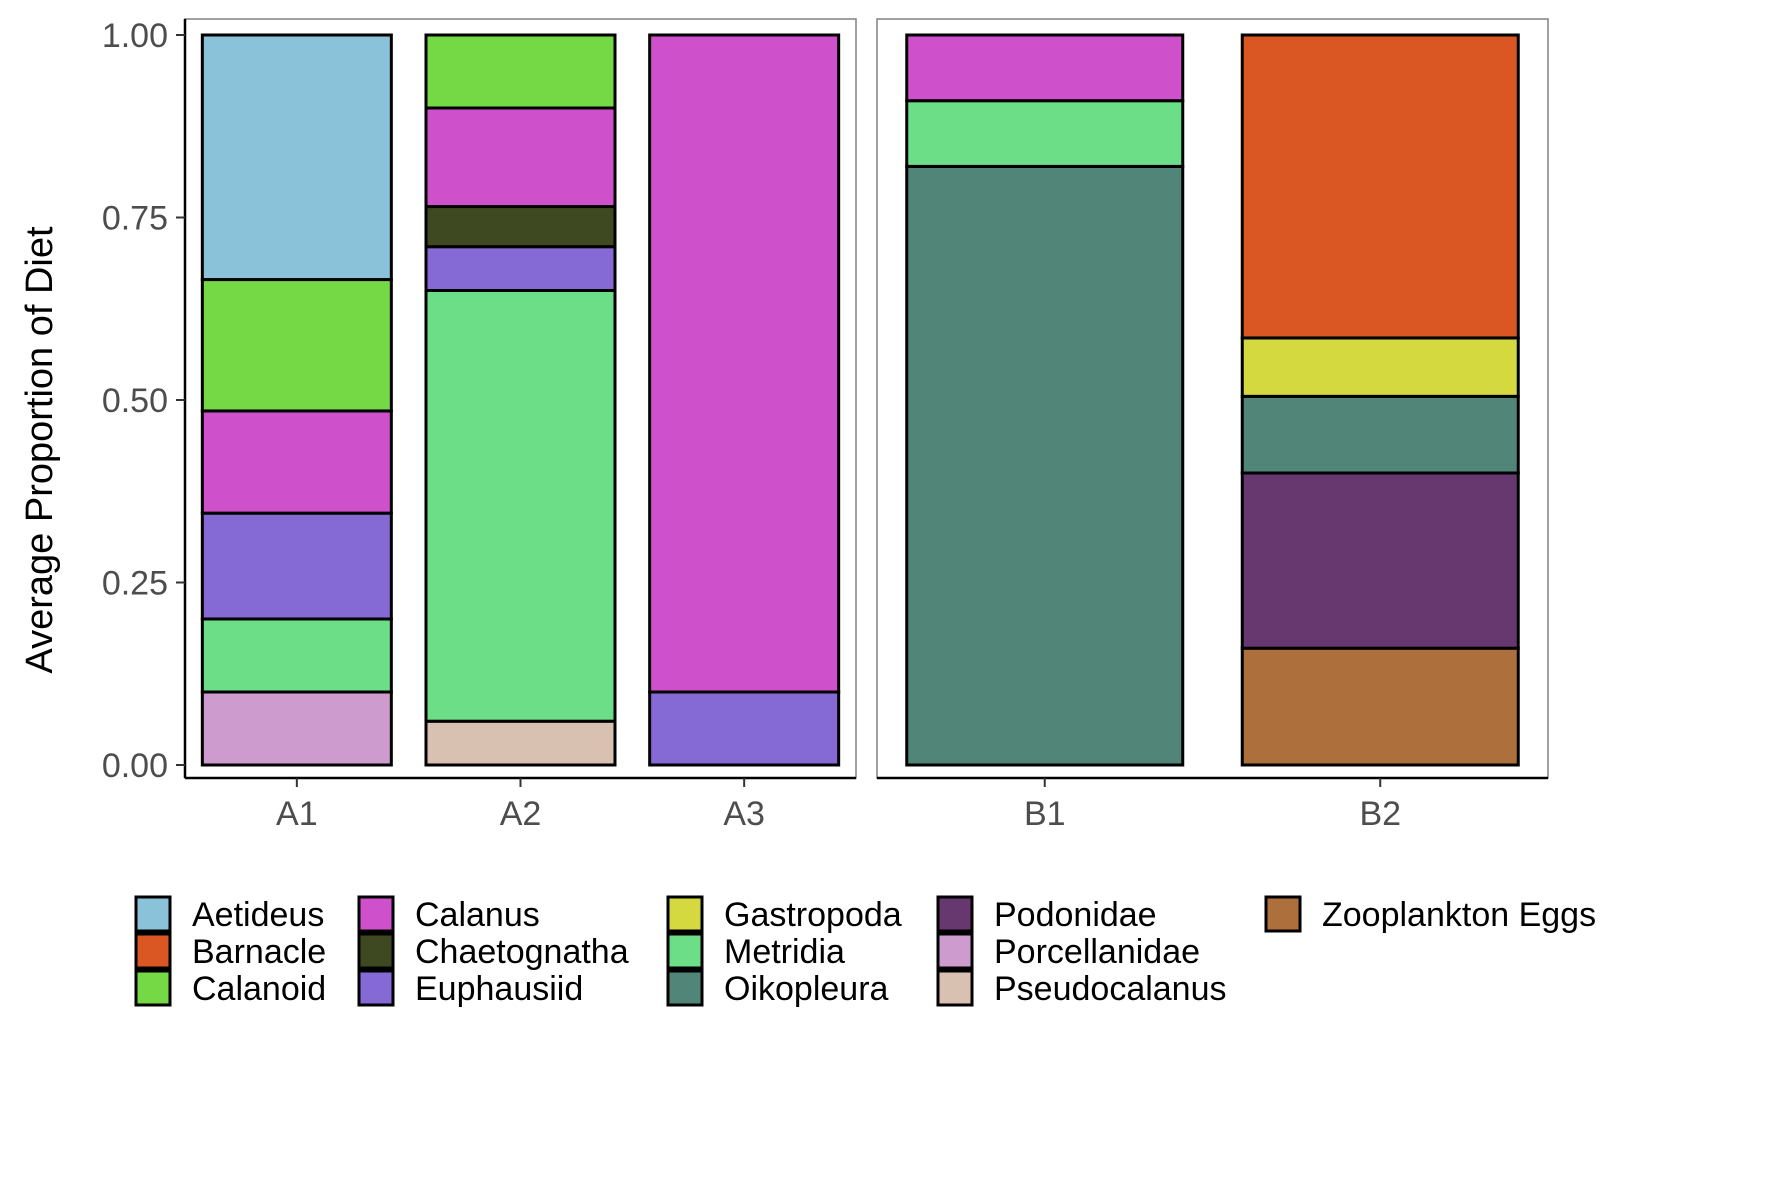  Describe the element at coordinates (1380, 814) in the screenshot. I see `x-tick-label: B2` at that location.